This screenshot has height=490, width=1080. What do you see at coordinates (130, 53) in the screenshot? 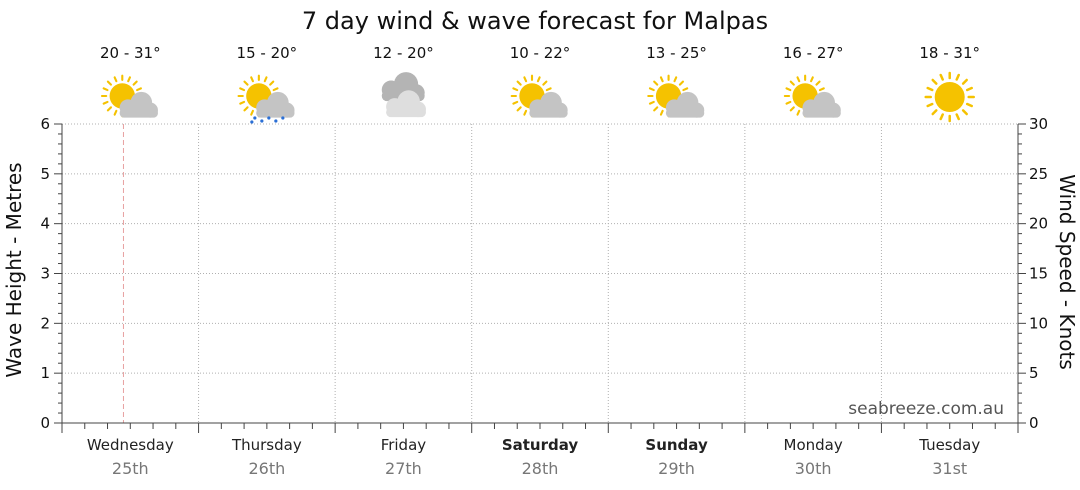
I see `temperature-range-label: 20 - 31°` at bounding box center [130, 53].